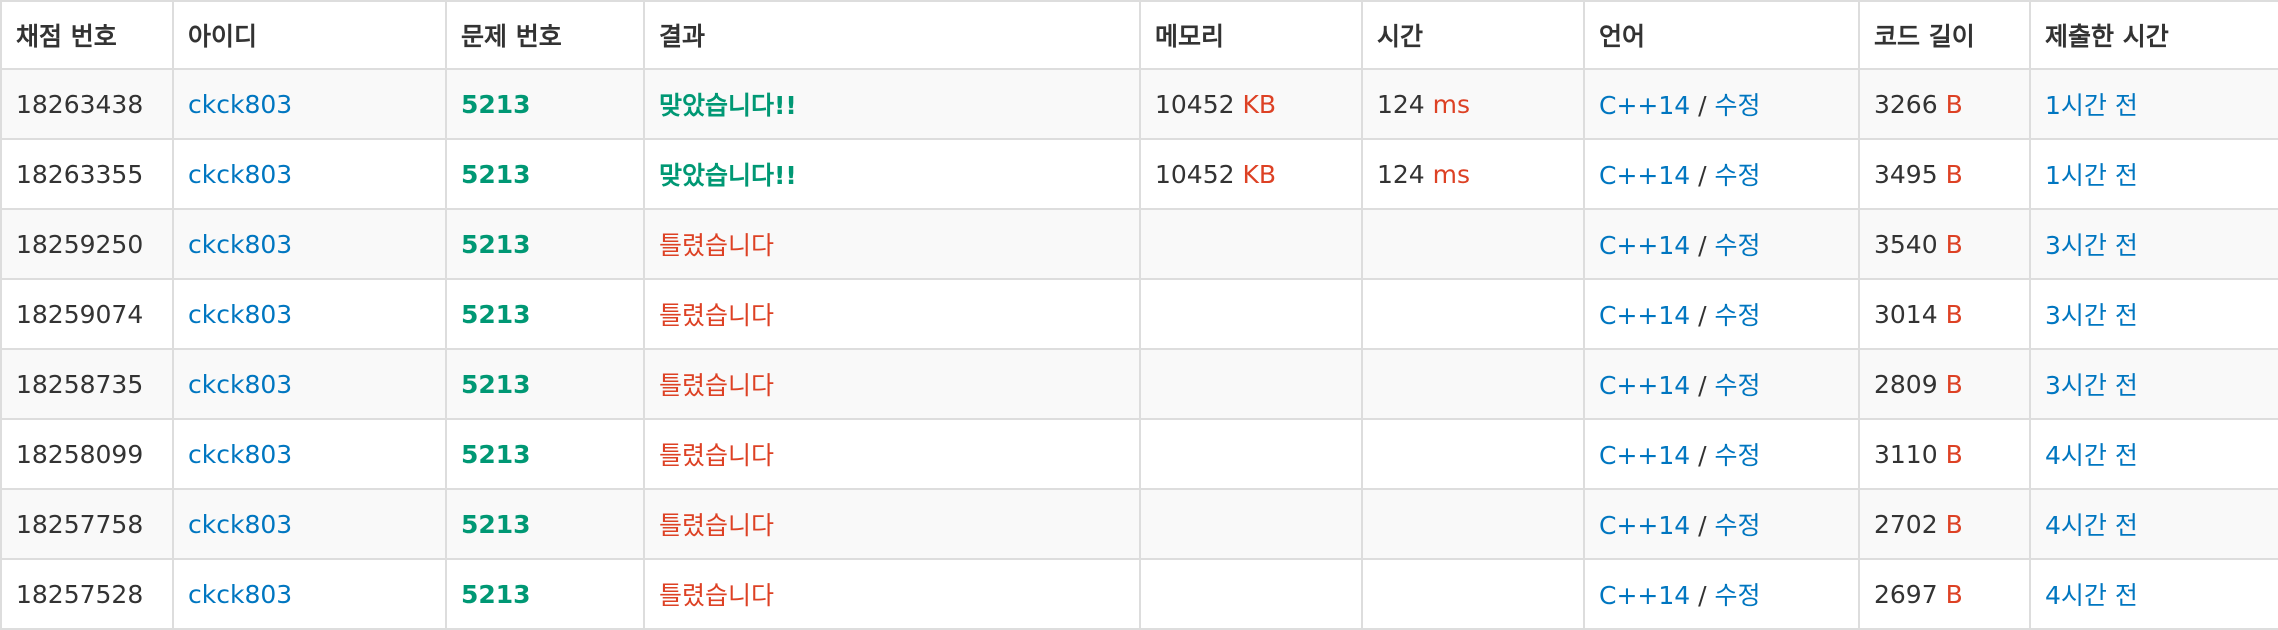 Image resolution: width=2278 pixels, height=630 pixels. Describe the element at coordinates (80, 454) in the screenshot. I see `submission-id: 18258099` at that location.